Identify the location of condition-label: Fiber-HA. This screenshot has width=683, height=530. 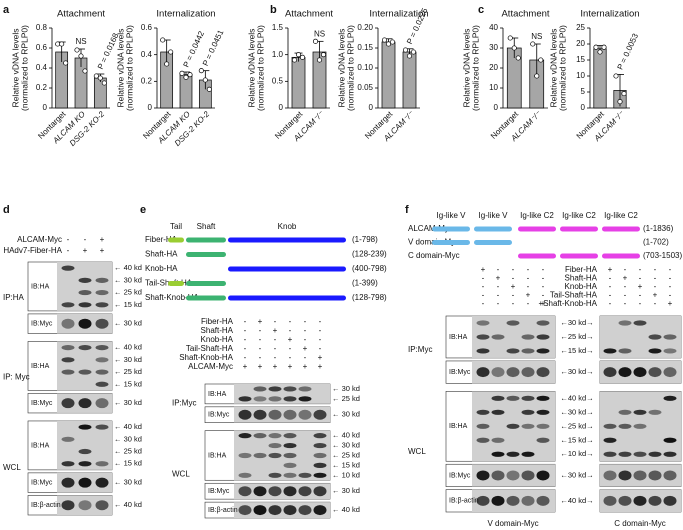
(581, 269).